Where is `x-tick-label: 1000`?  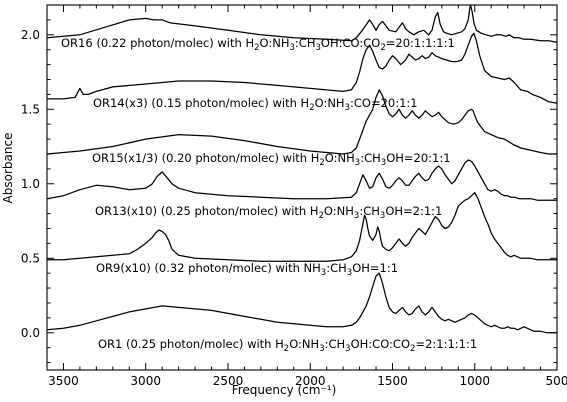 x-tick-label: 1000 is located at coordinates (474, 381).